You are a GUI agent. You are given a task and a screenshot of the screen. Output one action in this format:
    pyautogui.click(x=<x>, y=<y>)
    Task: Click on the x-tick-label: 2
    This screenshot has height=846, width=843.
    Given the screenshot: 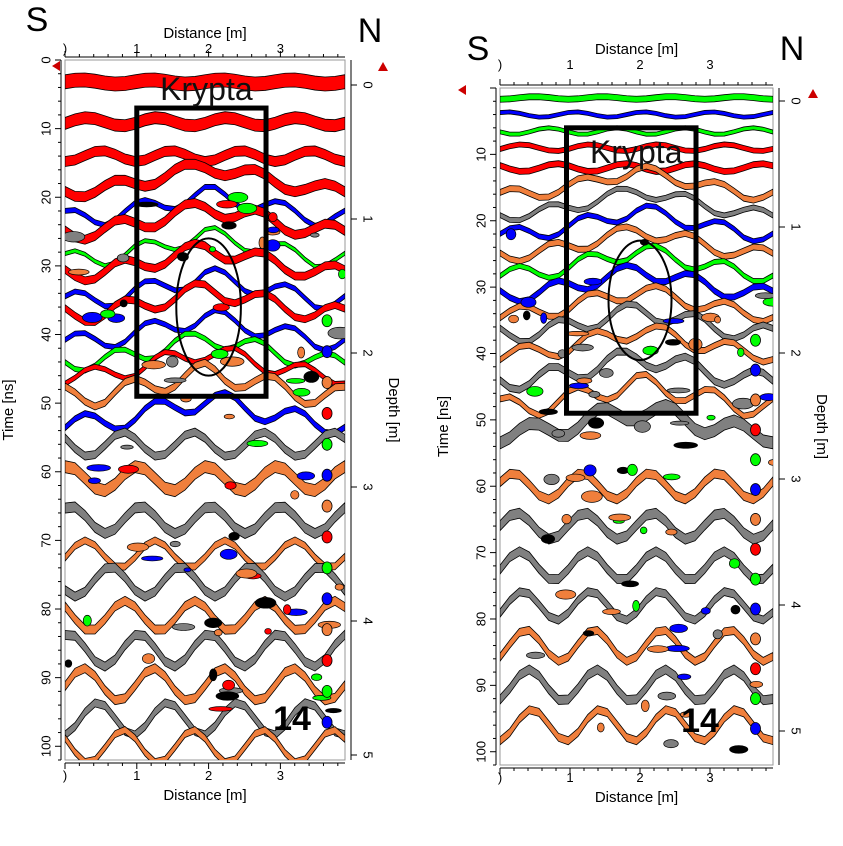 What is the action you would take?
    pyautogui.click(x=208, y=775)
    